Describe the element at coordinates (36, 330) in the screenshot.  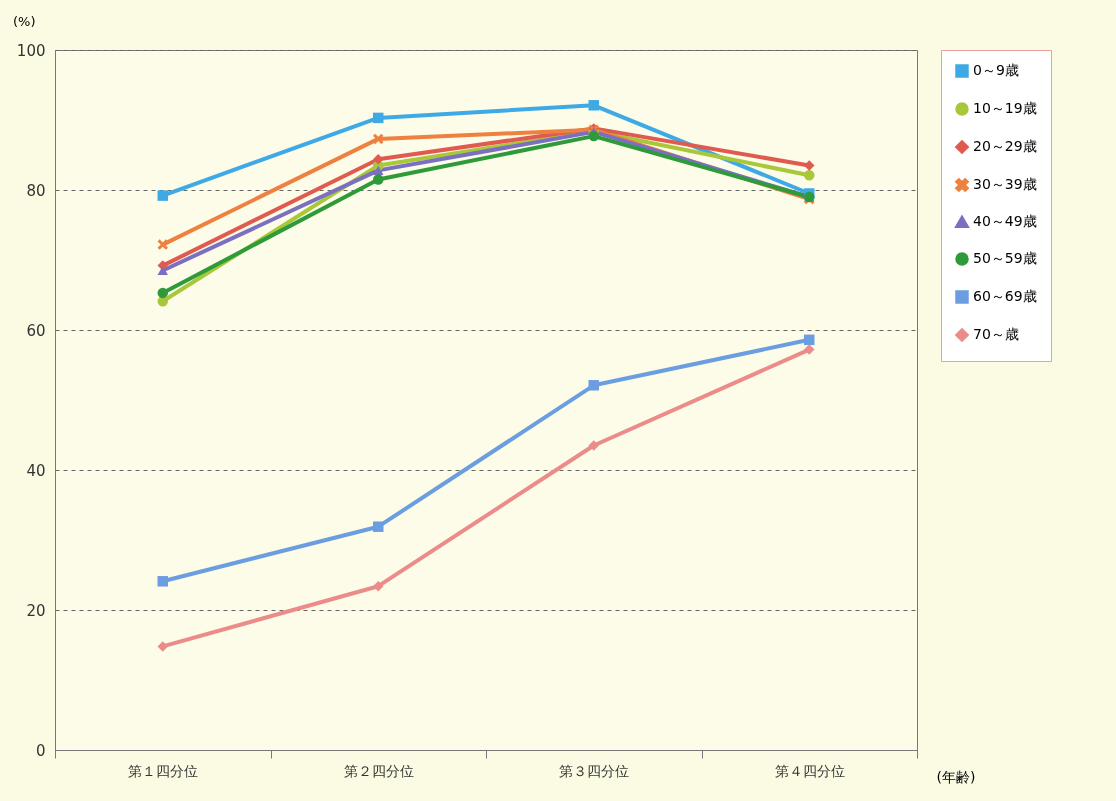
I see `y-tick-label: 60` at that location.